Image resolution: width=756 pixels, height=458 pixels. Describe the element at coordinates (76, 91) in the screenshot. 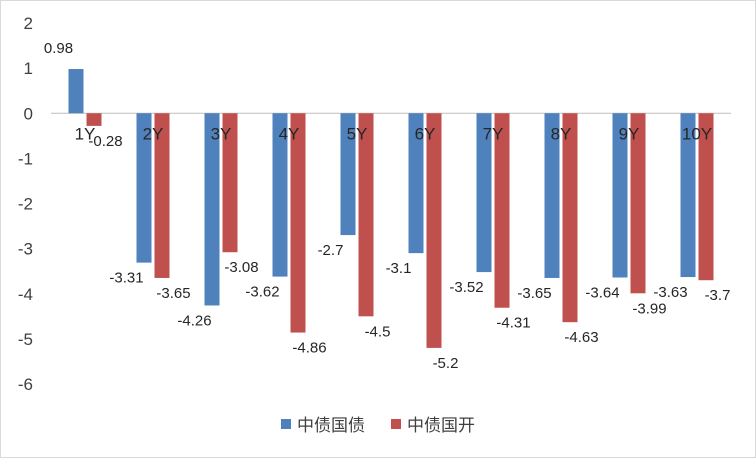

I see `bar-series-1-1Y` at that location.